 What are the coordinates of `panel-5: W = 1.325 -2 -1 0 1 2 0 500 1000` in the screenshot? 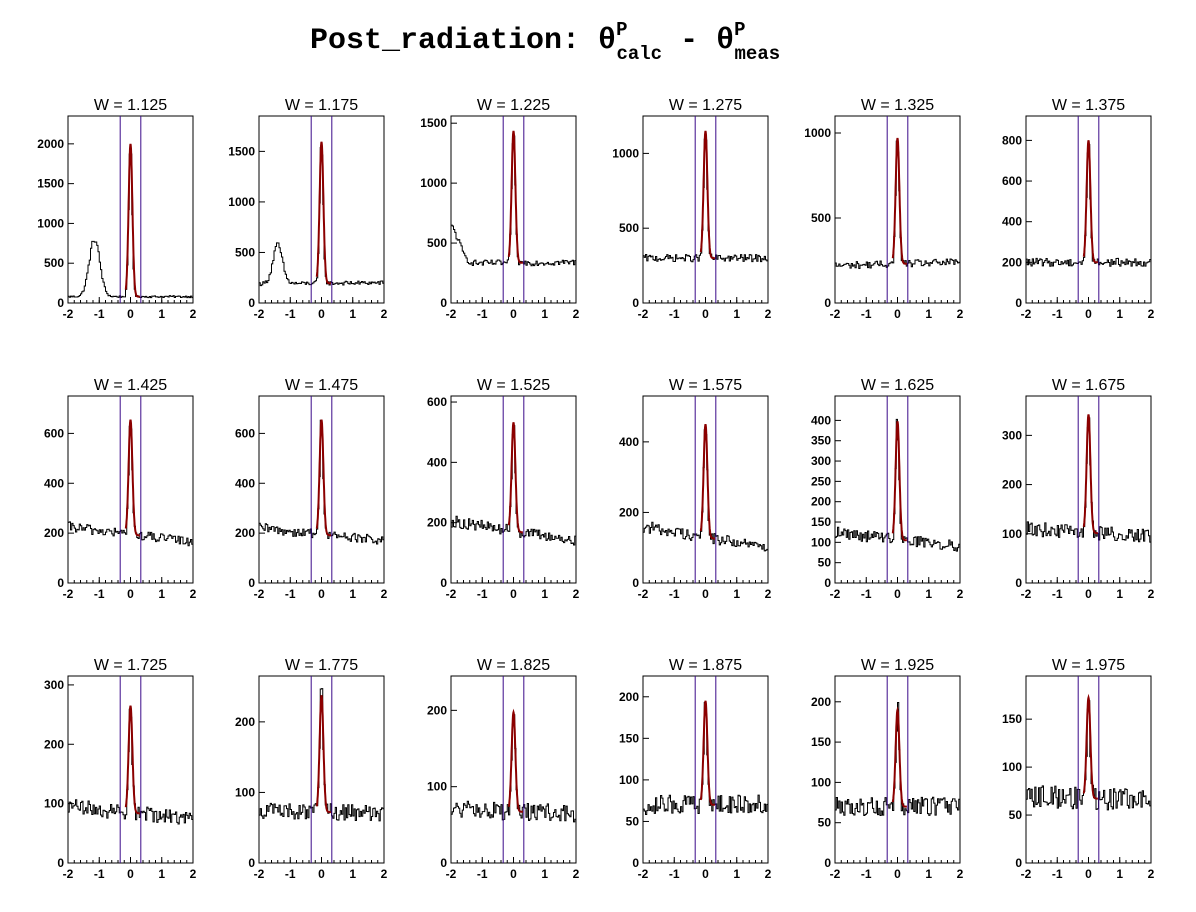 It's located at (883, 209).